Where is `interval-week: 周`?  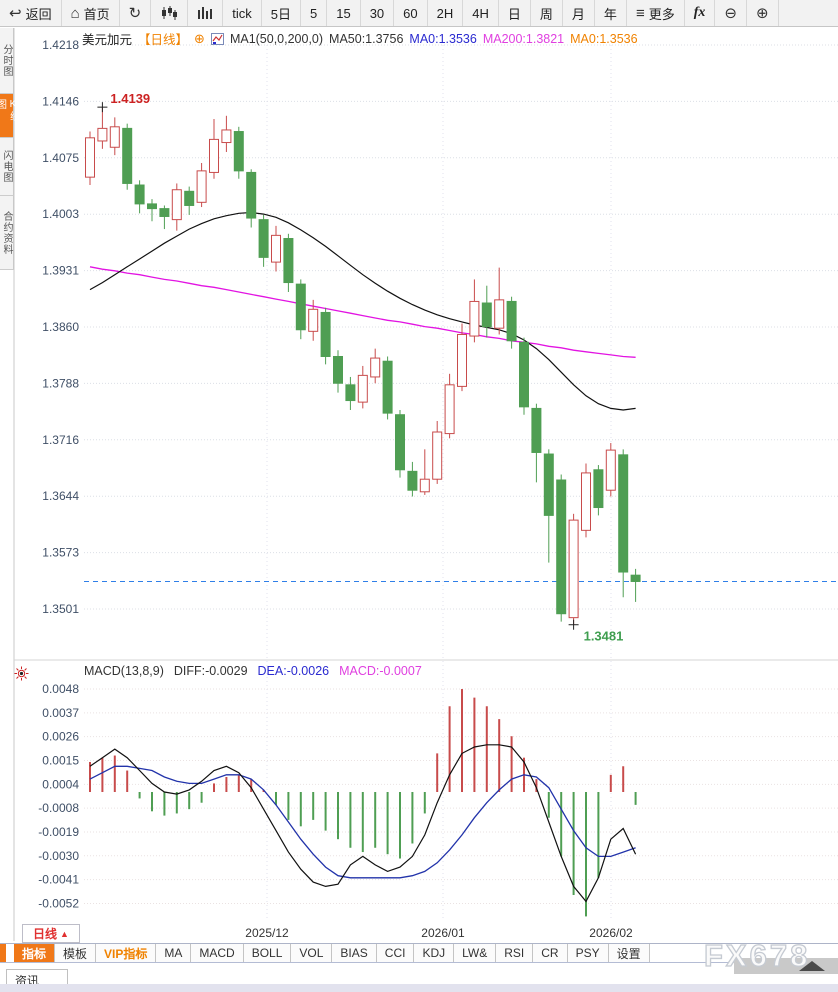 interval-week: 周 is located at coordinates (547, 13).